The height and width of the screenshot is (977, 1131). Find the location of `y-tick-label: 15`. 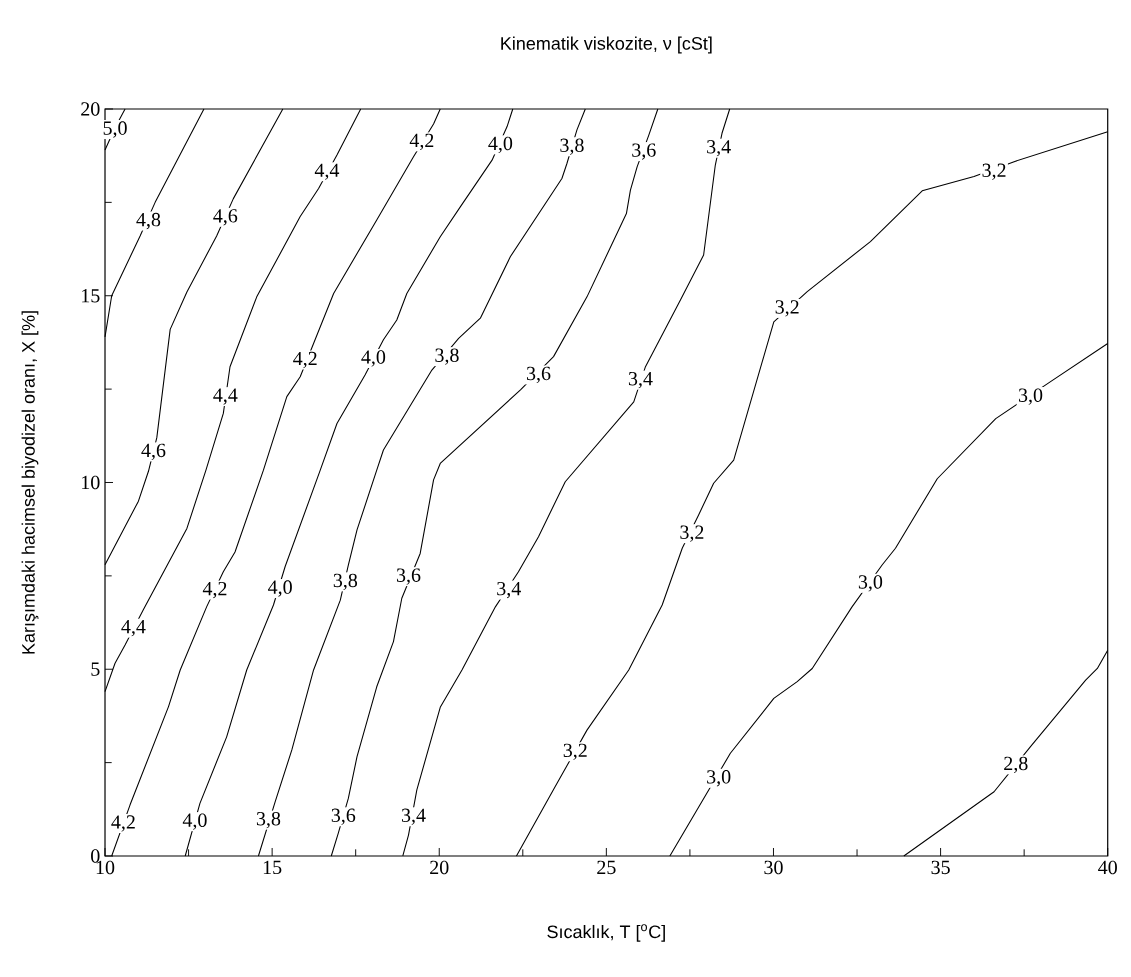

y-tick-label: 15 is located at coordinates (91, 296).